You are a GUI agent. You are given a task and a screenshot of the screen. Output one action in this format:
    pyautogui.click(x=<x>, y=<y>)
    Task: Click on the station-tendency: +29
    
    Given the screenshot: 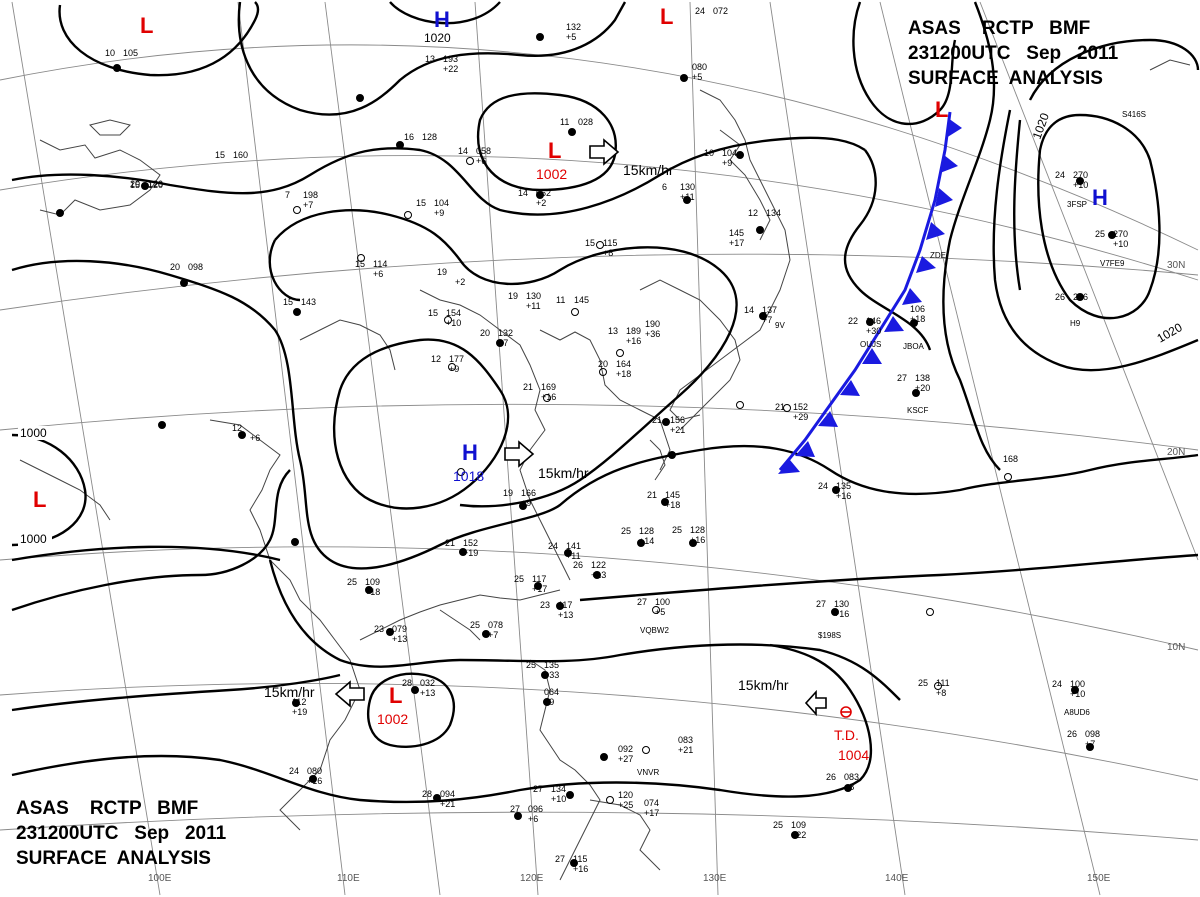 What is the action you would take?
    pyautogui.click(x=800, y=417)
    